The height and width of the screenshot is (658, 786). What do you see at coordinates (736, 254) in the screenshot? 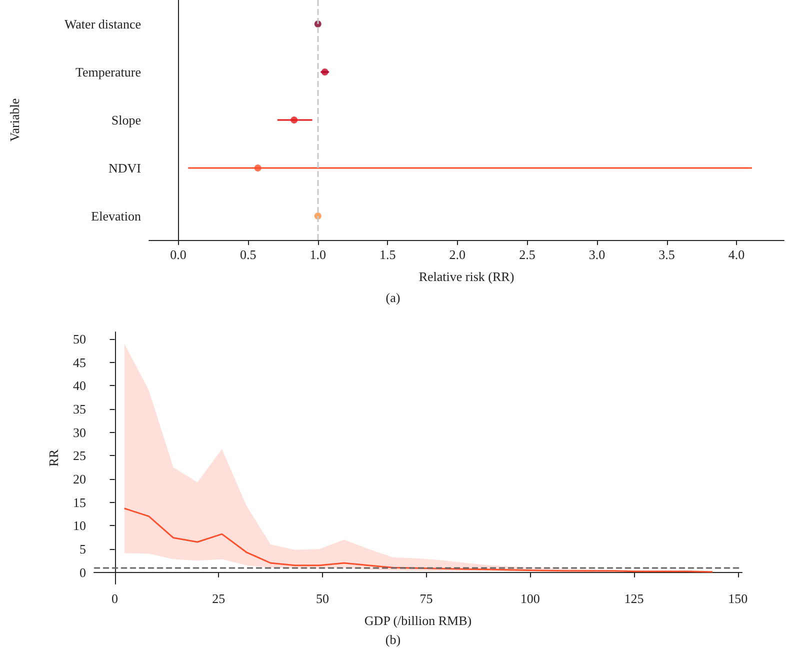
I see `x-tick-label: 4.0` at bounding box center [736, 254].